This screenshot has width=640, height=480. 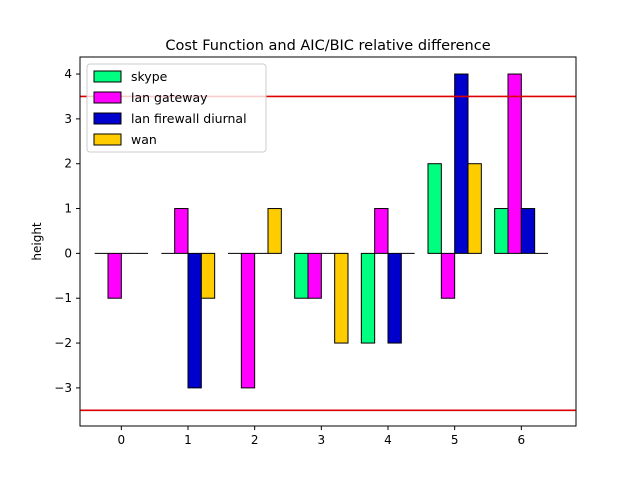 I want to click on legend-swatch-wan, so click(x=107, y=139).